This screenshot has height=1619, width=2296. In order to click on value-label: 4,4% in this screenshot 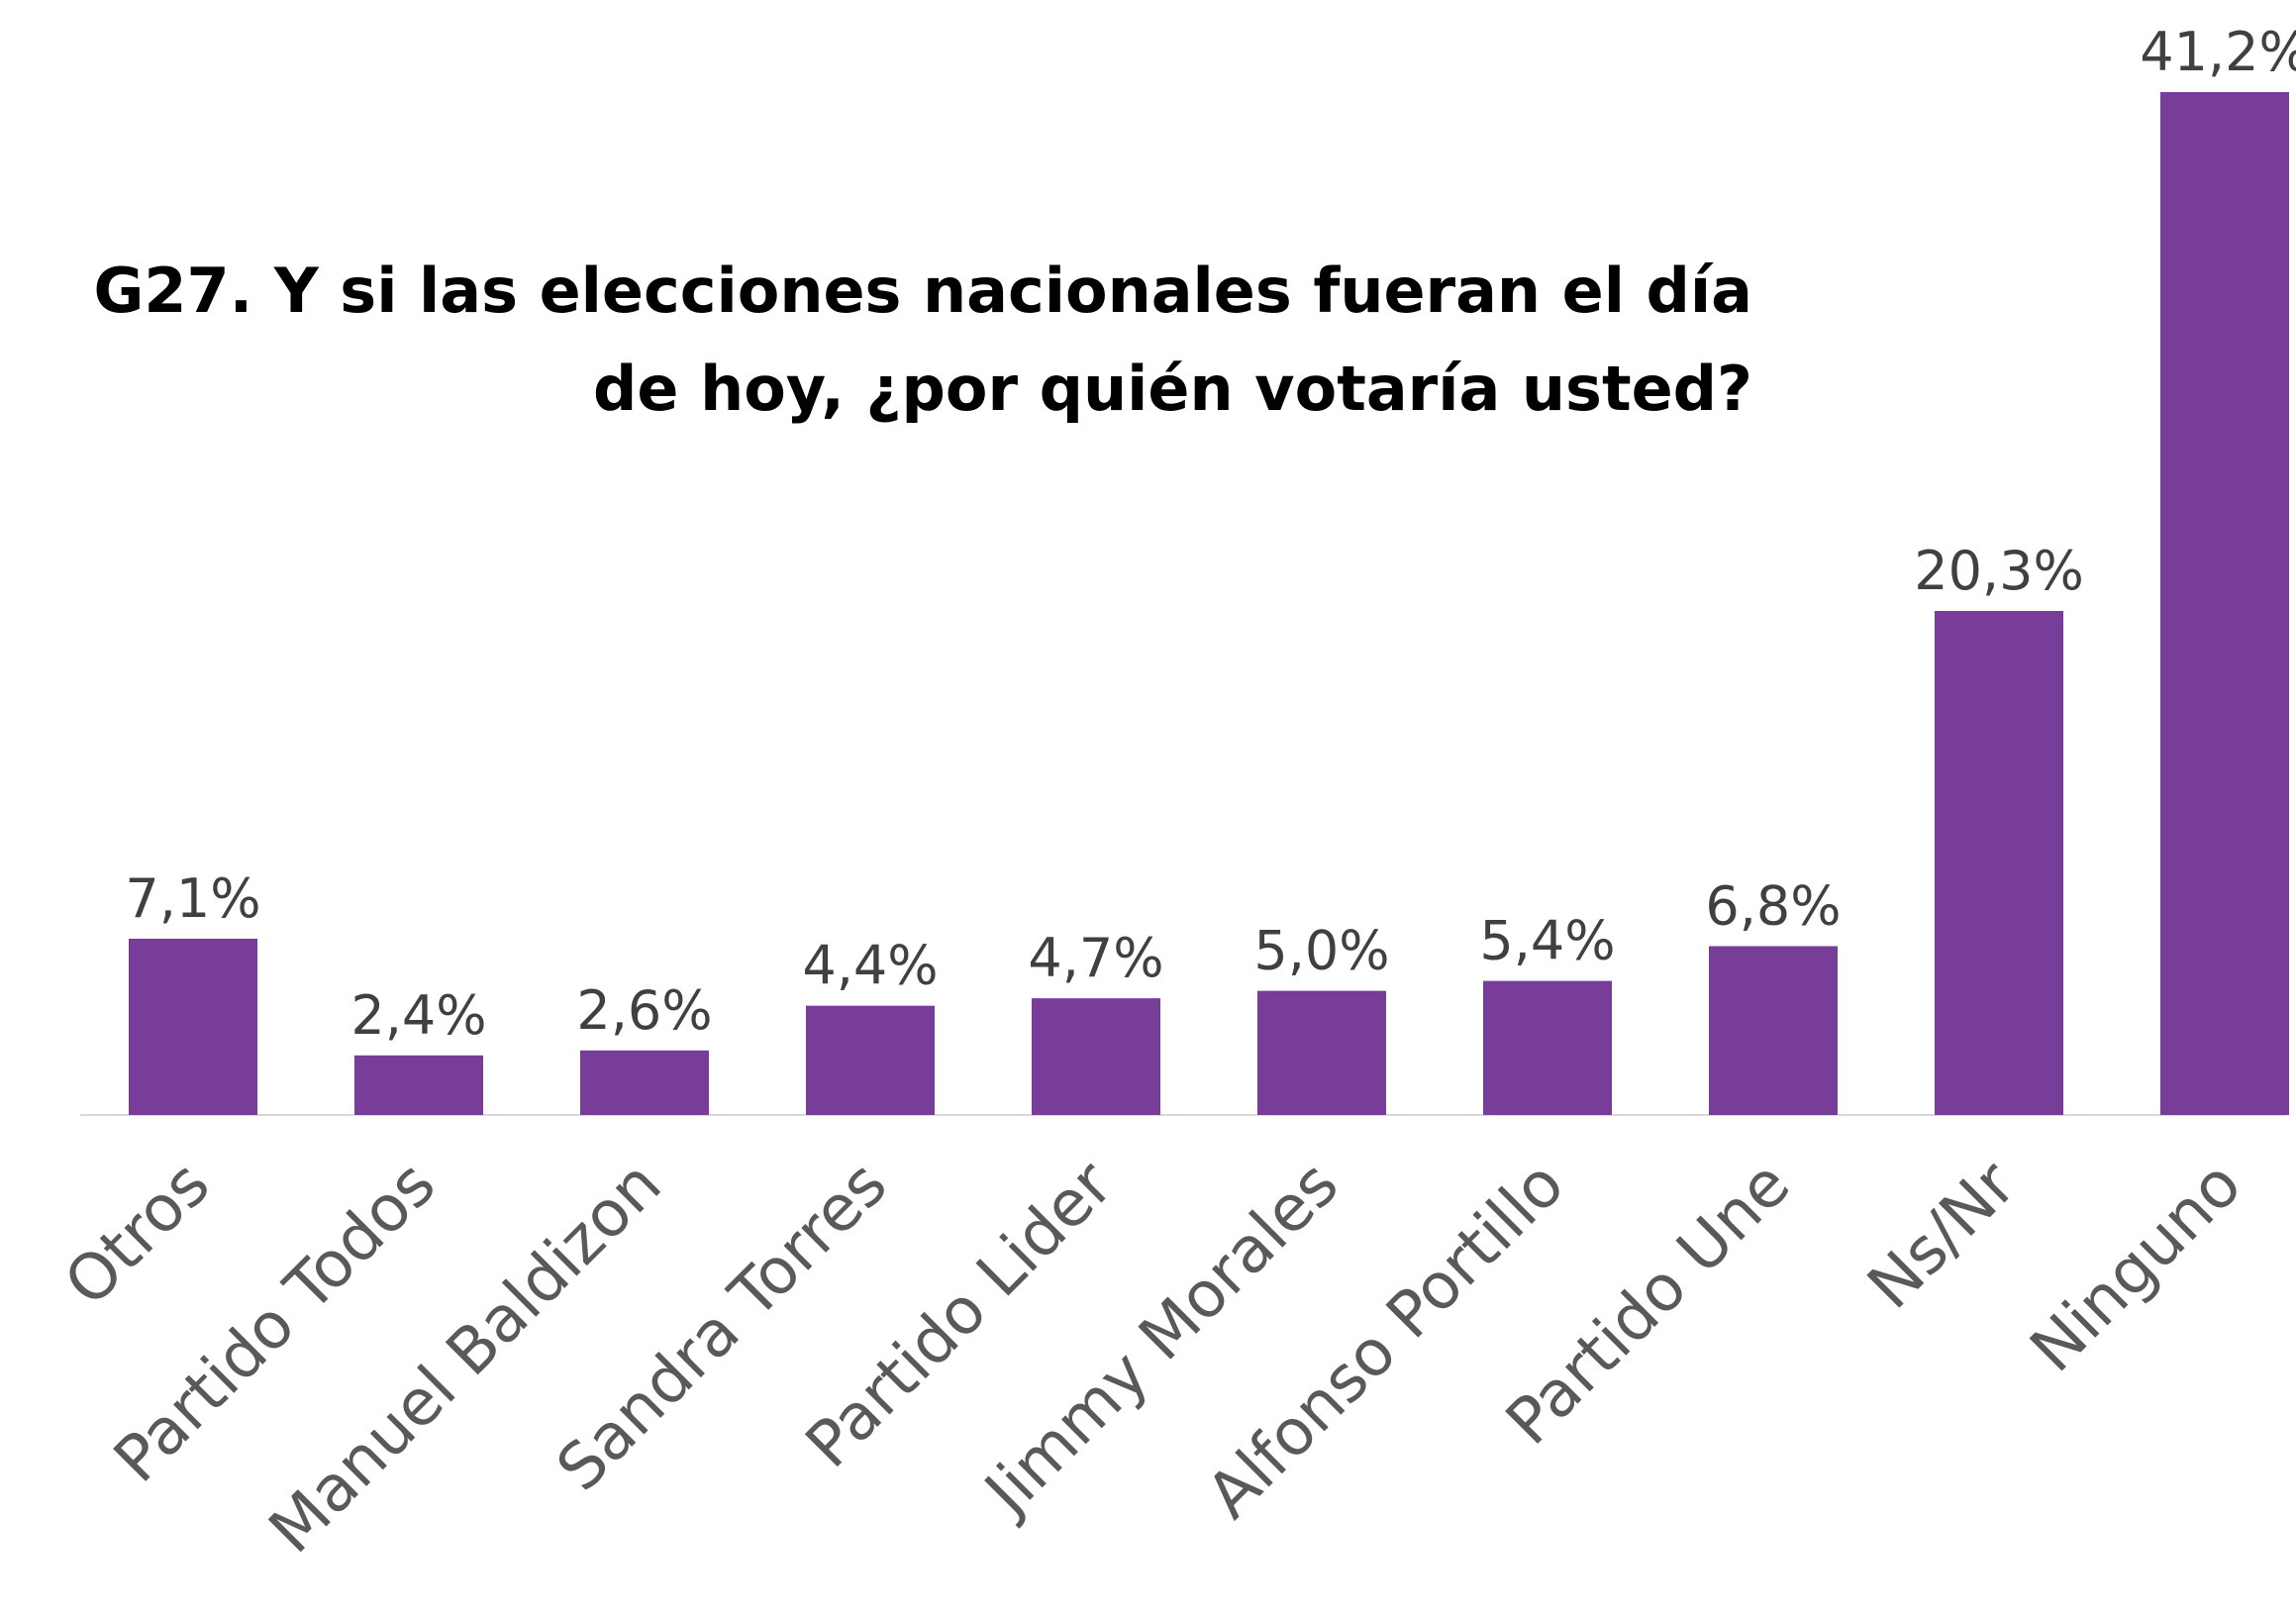, I will do `click(870, 966)`.